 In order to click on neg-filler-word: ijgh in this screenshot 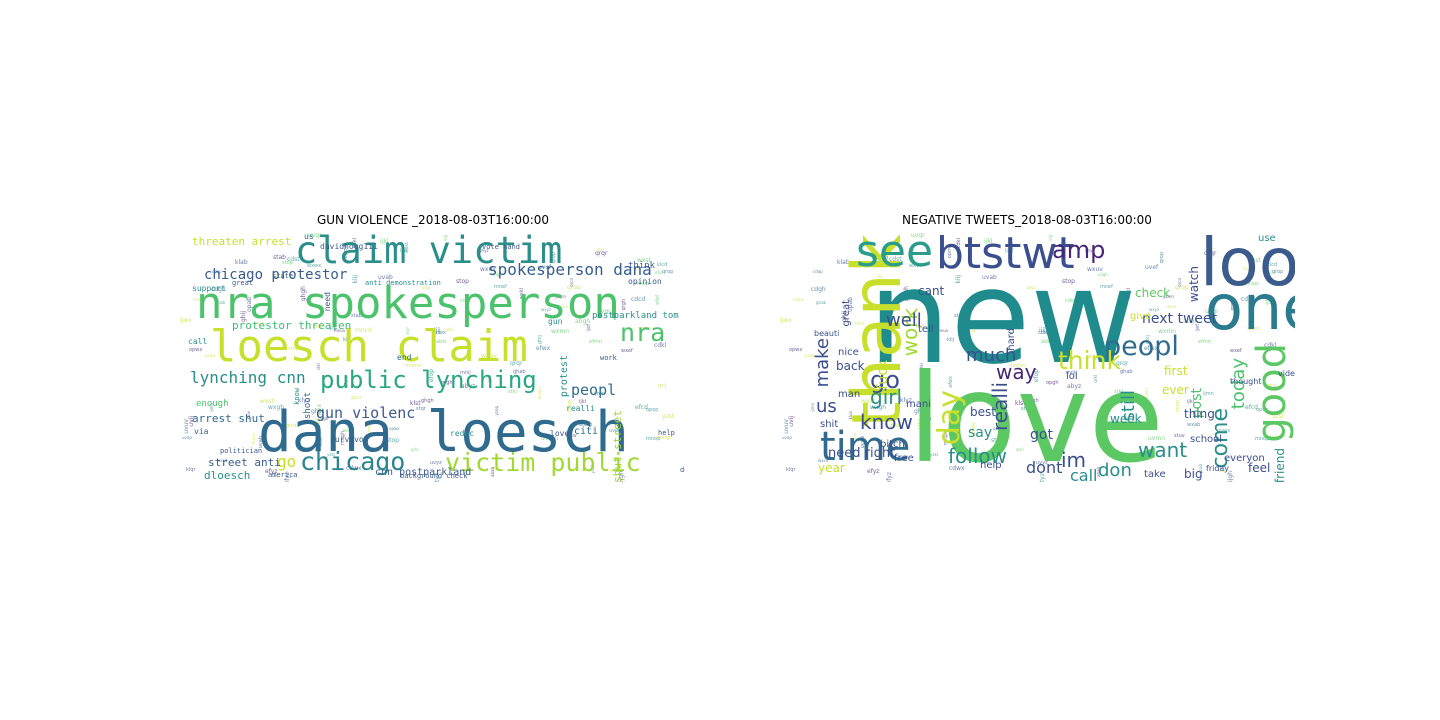, I will do `click(928, 418)`.